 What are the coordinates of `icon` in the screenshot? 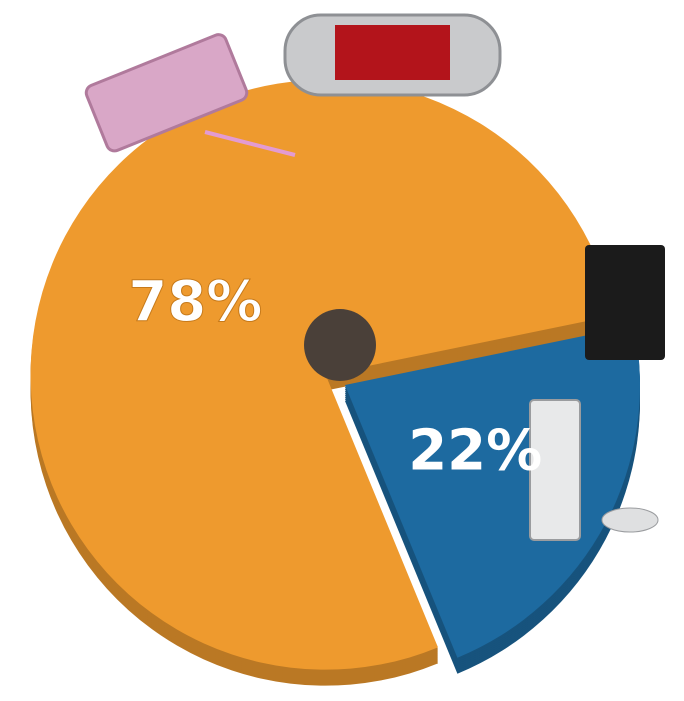 It's located at (166, 93).